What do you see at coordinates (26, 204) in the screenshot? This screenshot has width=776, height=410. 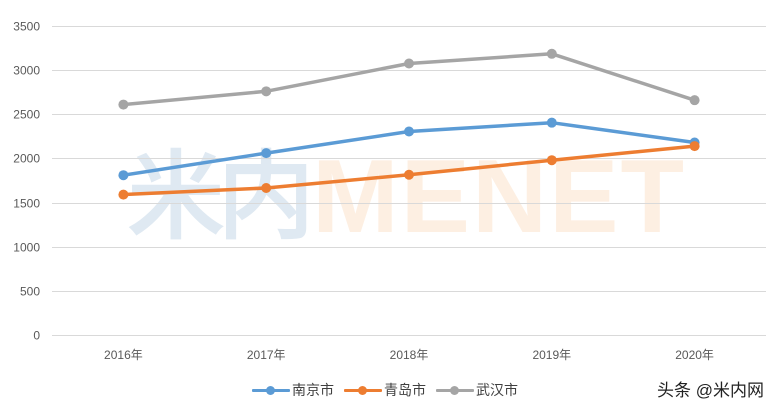 I see `y-tick-label: 1500` at bounding box center [26, 204].